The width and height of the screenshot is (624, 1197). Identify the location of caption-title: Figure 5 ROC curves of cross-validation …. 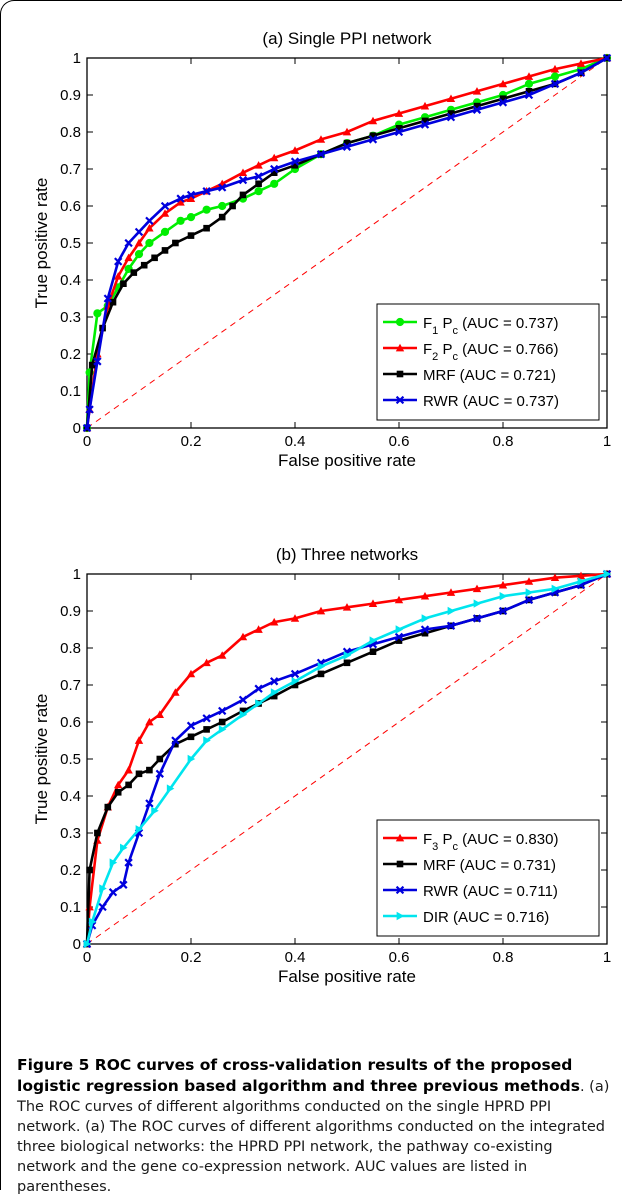
(298, 1075).